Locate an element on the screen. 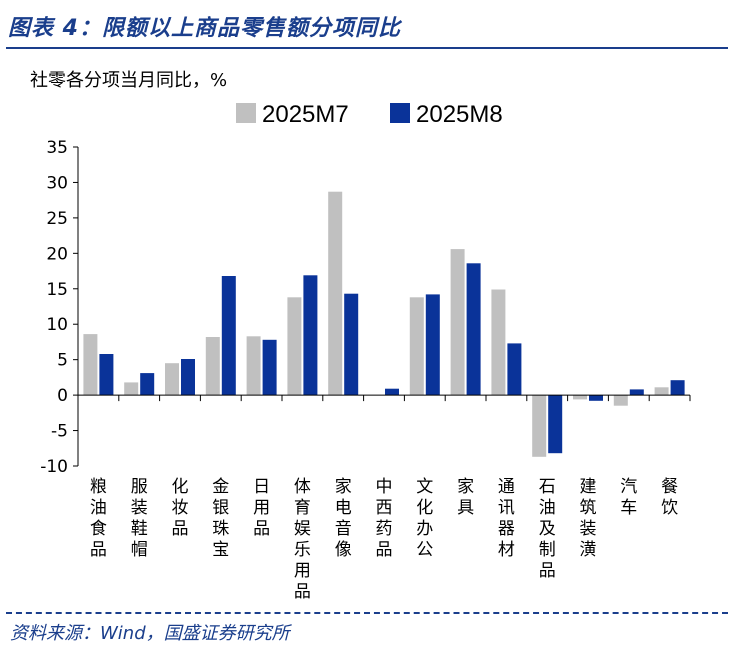 This screenshot has height=648, width=733. category-label: 中西药品 is located at coordinates (384, 518).